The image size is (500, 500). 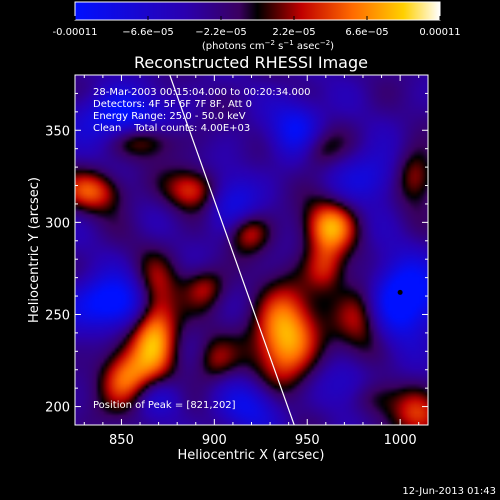 I want to click on x-tick-label: 950, so click(x=307, y=440).